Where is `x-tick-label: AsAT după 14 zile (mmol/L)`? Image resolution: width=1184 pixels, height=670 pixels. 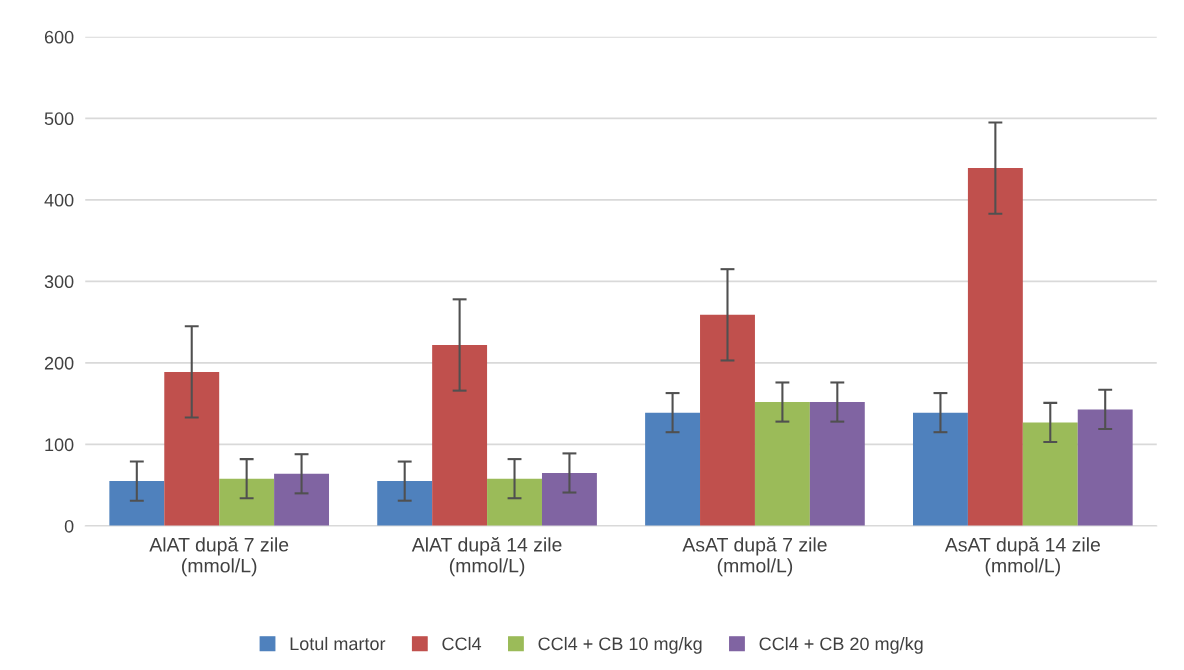
x-tick-label: AsAT după 14 zile (mmol/L) is located at coordinates (1022, 557).